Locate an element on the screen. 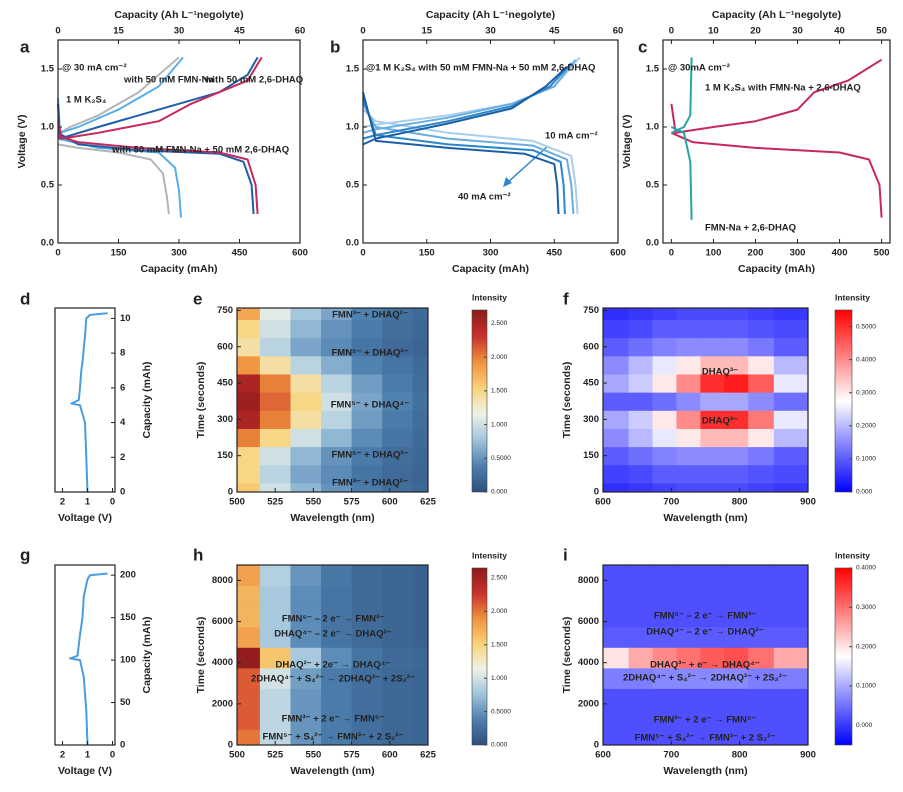 The height and width of the screenshot is (792, 903). y-tick-label: 450 is located at coordinates (591, 383).